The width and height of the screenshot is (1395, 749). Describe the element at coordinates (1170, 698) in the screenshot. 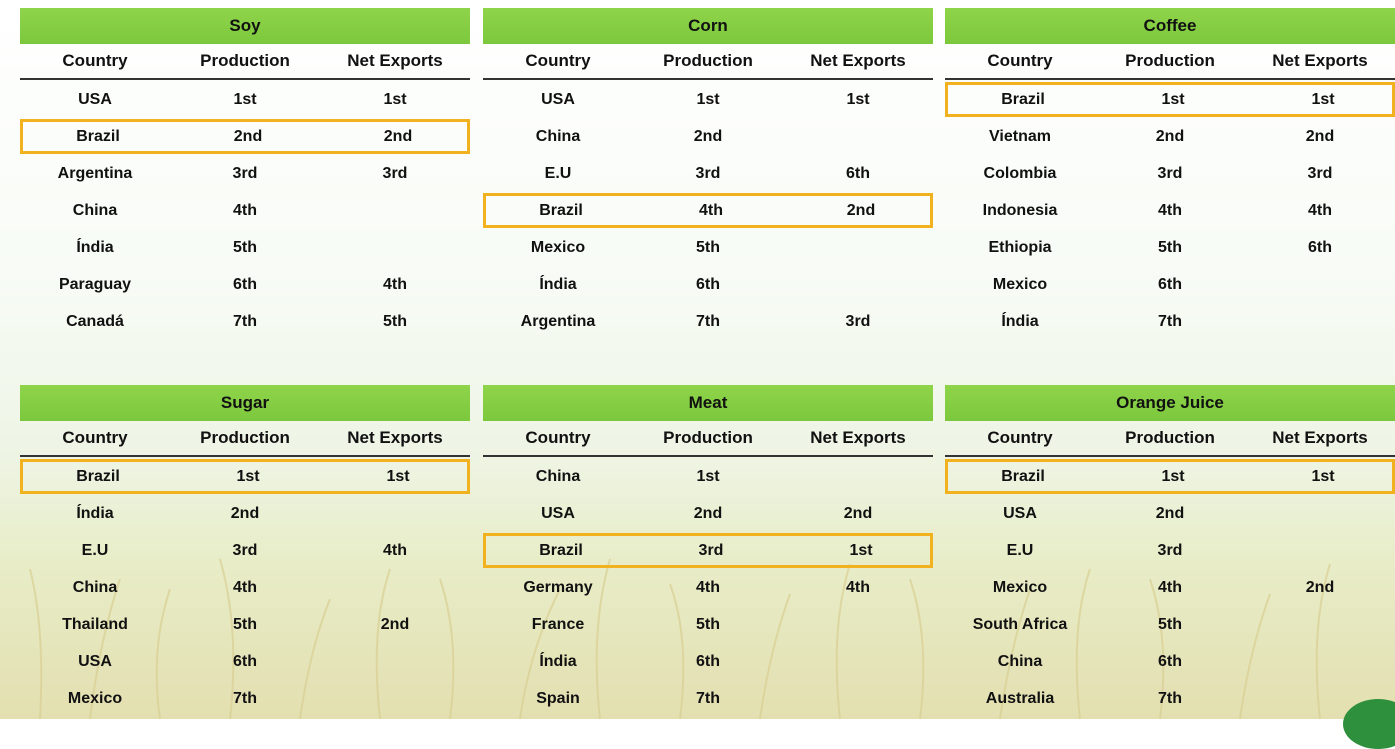

I see `table-row: Australia 7th` at that location.